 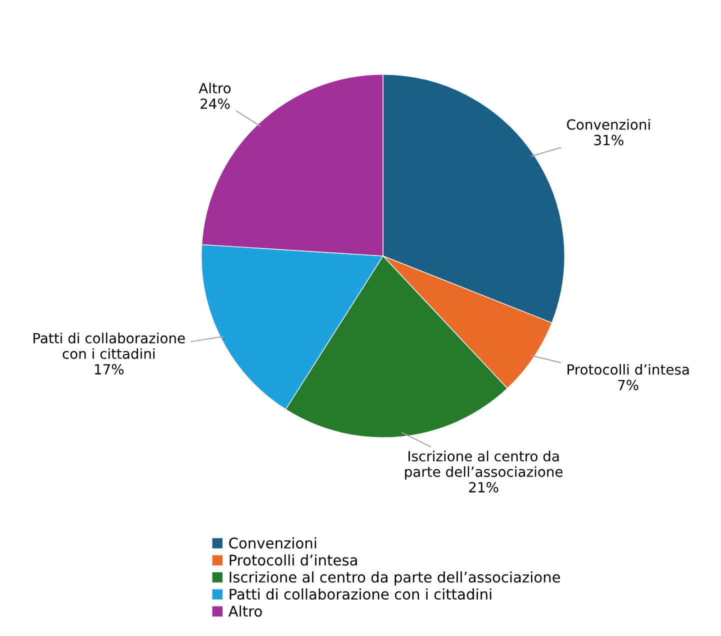 What do you see at coordinates (628, 385) in the screenshot?
I see `data-label: 7%` at bounding box center [628, 385].